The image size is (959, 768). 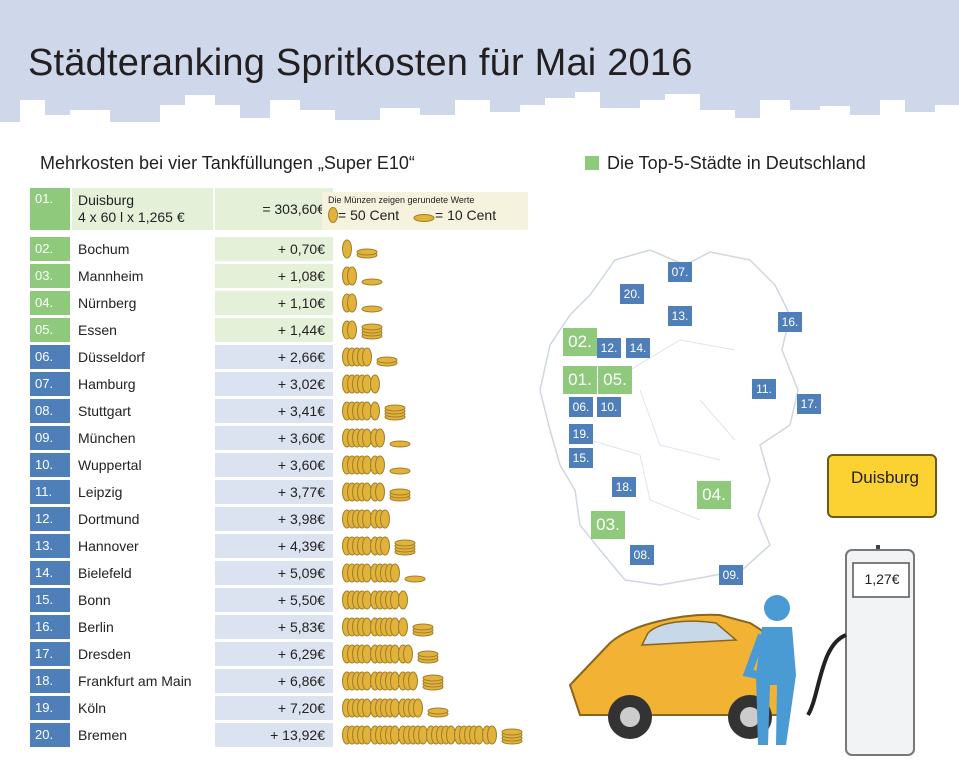 What do you see at coordinates (50, 209) in the screenshot?
I see `rank-badge: 01.` at bounding box center [50, 209].